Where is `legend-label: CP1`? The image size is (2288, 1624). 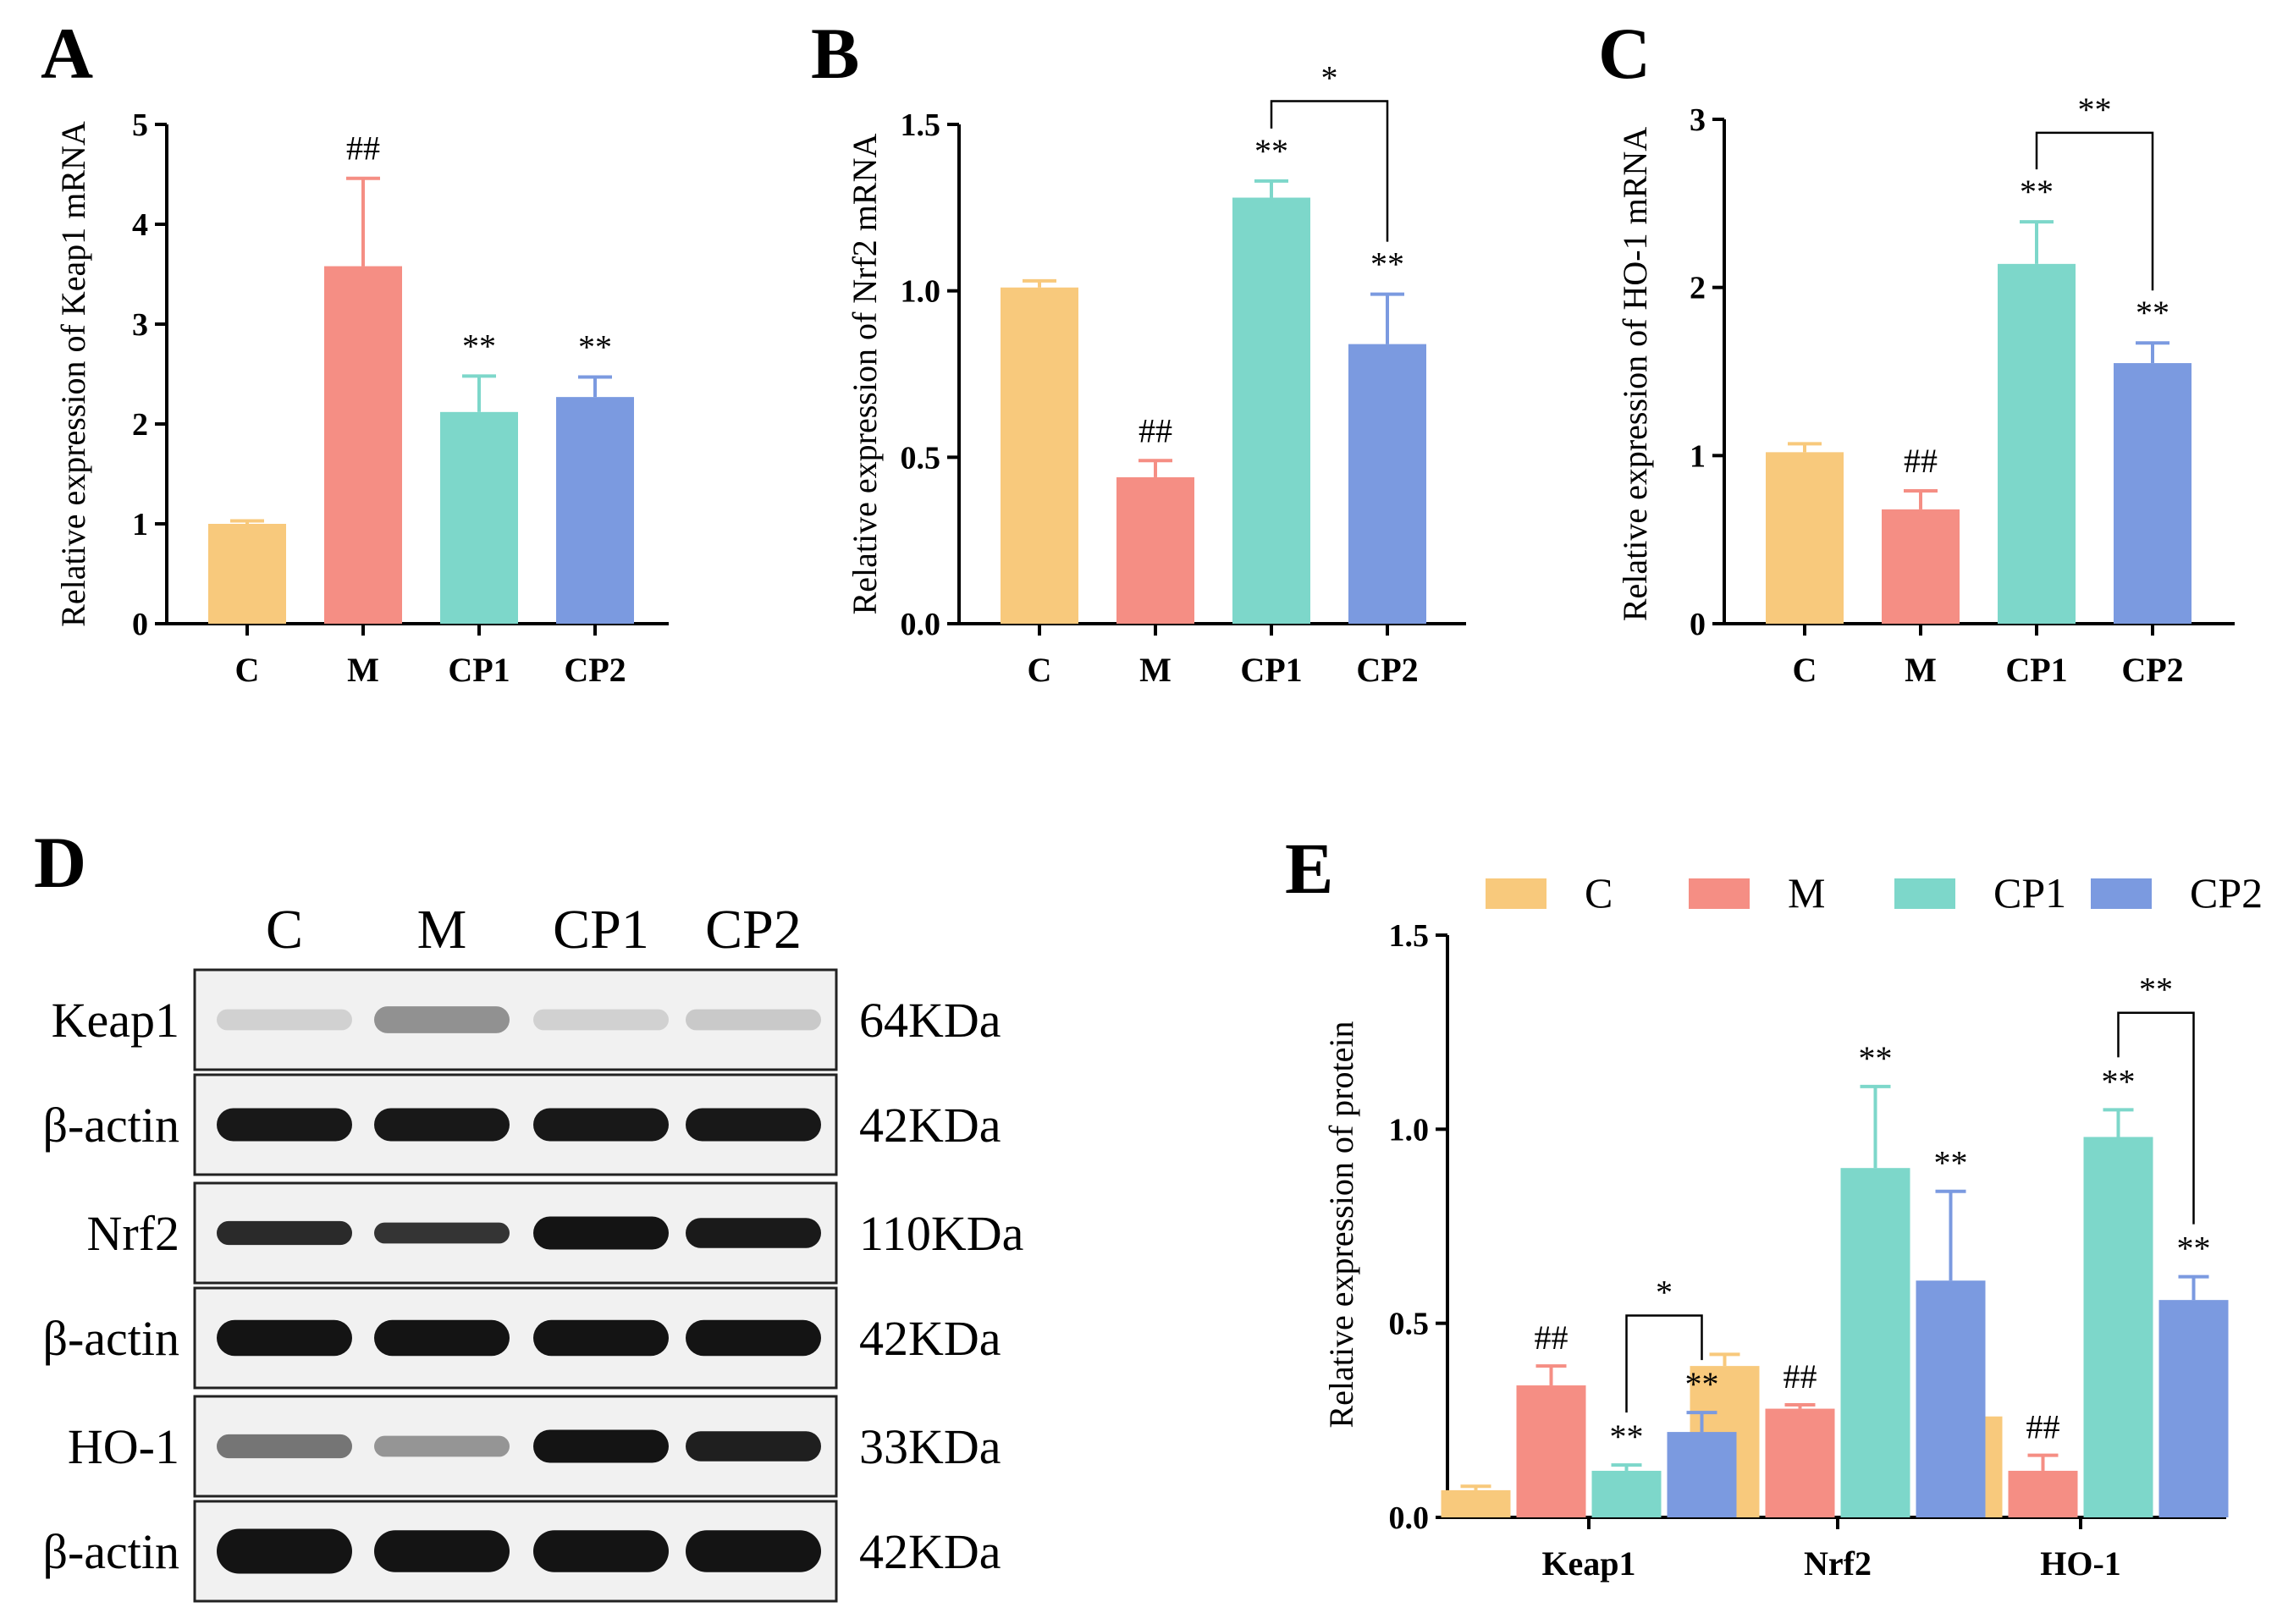 legend-label: CP1 is located at coordinates (2030, 893).